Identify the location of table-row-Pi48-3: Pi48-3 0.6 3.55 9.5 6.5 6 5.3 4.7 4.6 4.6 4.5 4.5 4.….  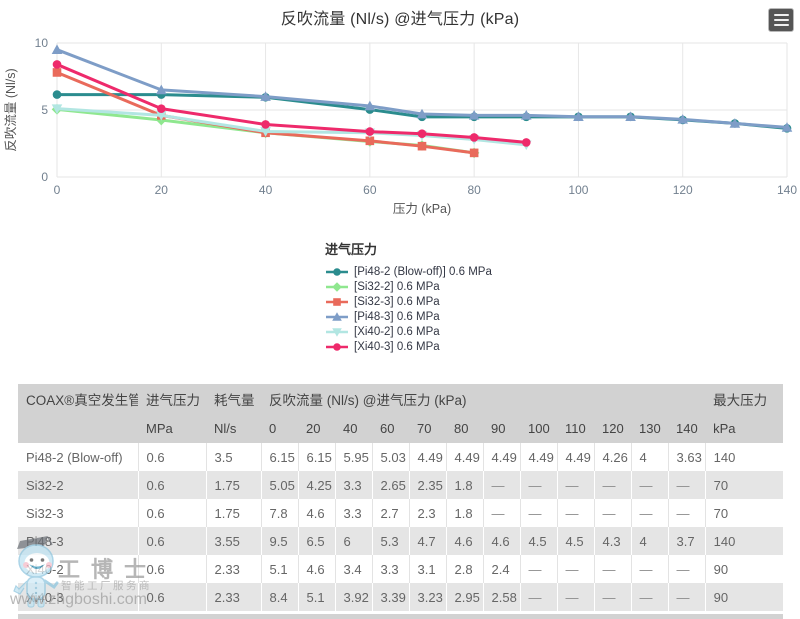
(401, 541).